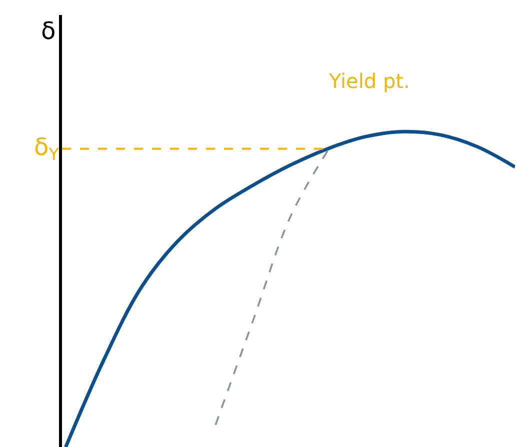 Image resolution: width=516 pixels, height=447 pixels. Describe the element at coordinates (369, 81) in the screenshot. I see `text: Yield pt.` at that location.